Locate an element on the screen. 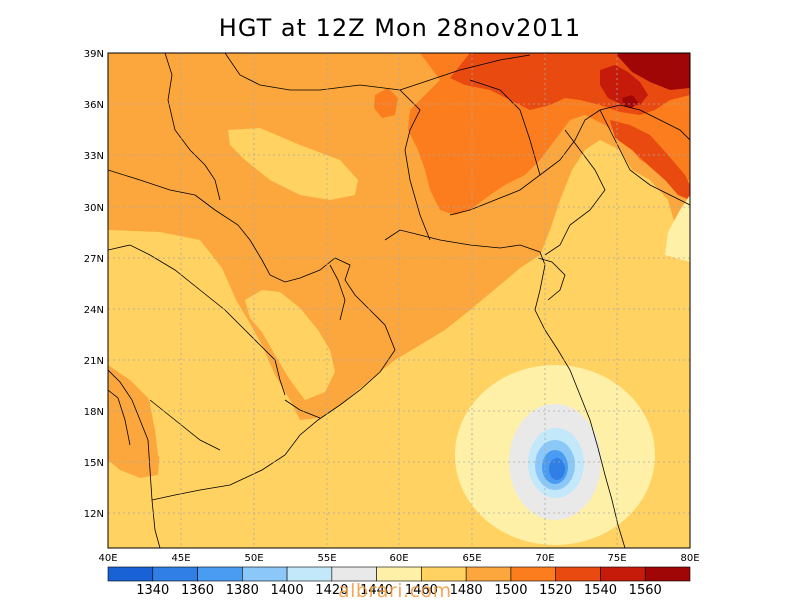 The image size is (800, 602). contour-1580-small is located at coordinates (630, 101).